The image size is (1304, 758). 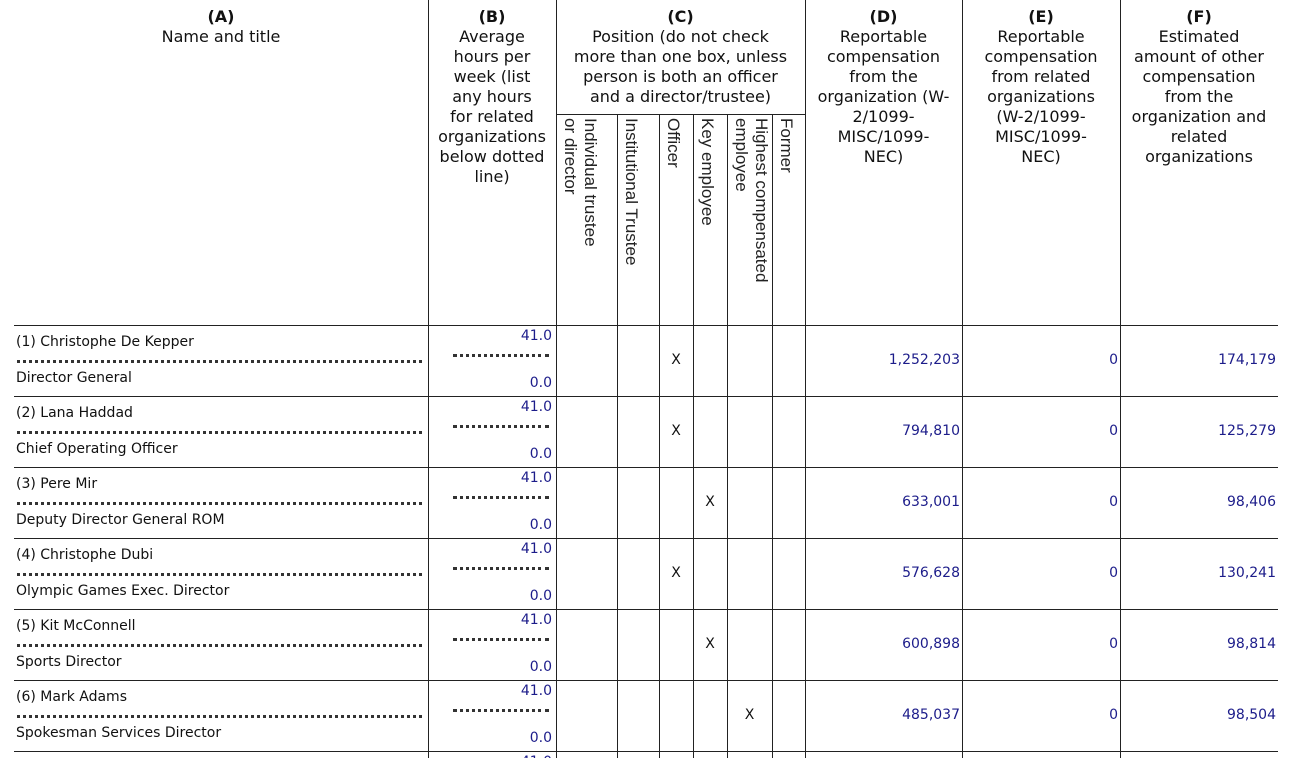 What do you see at coordinates (492, 116) in the screenshot?
I see `column-heading: for related` at bounding box center [492, 116].